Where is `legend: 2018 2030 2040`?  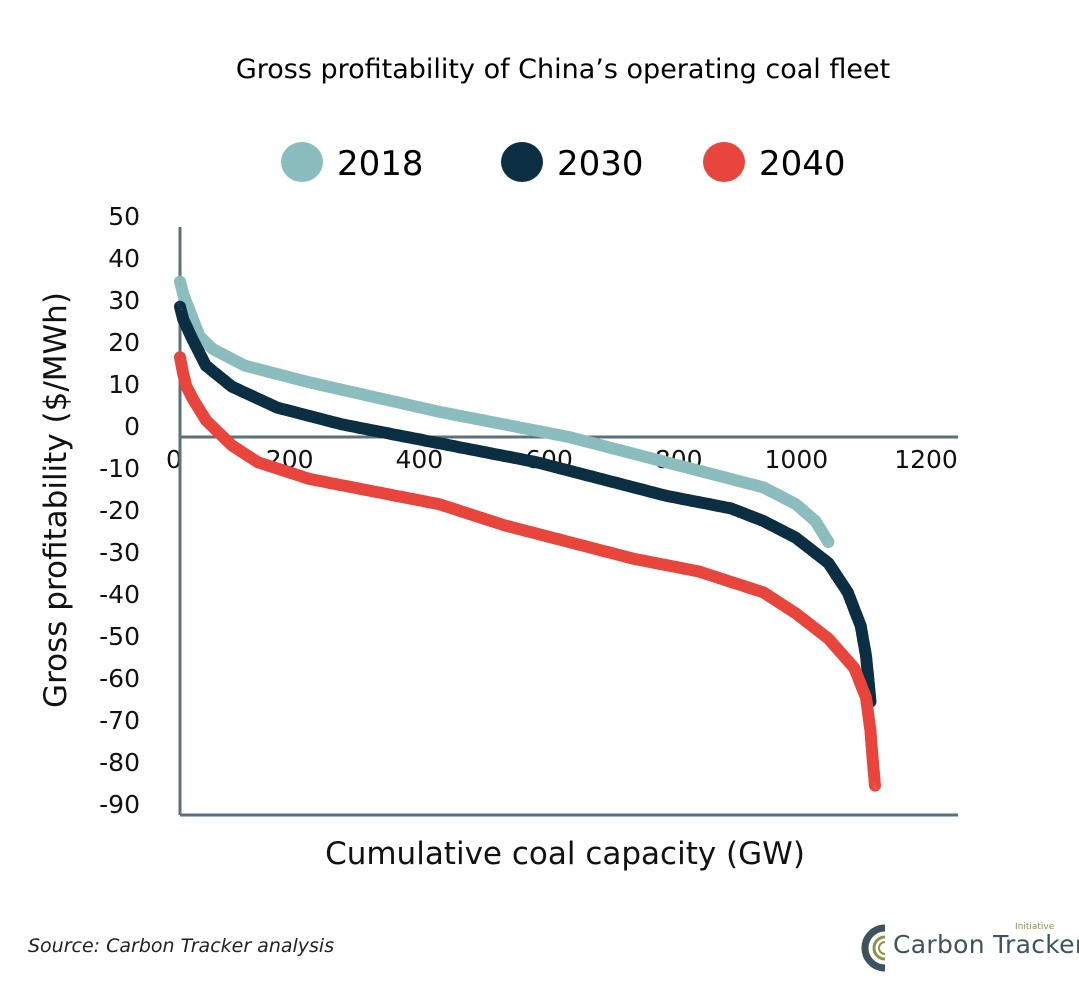 legend: 2018 2030 2040 is located at coordinates (563, 163).